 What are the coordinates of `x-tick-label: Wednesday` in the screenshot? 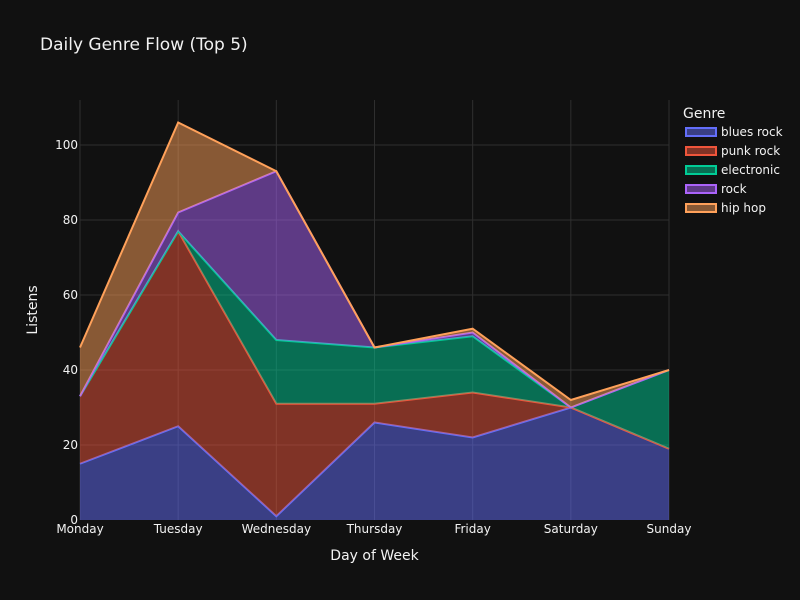 It's located at (276, 529).